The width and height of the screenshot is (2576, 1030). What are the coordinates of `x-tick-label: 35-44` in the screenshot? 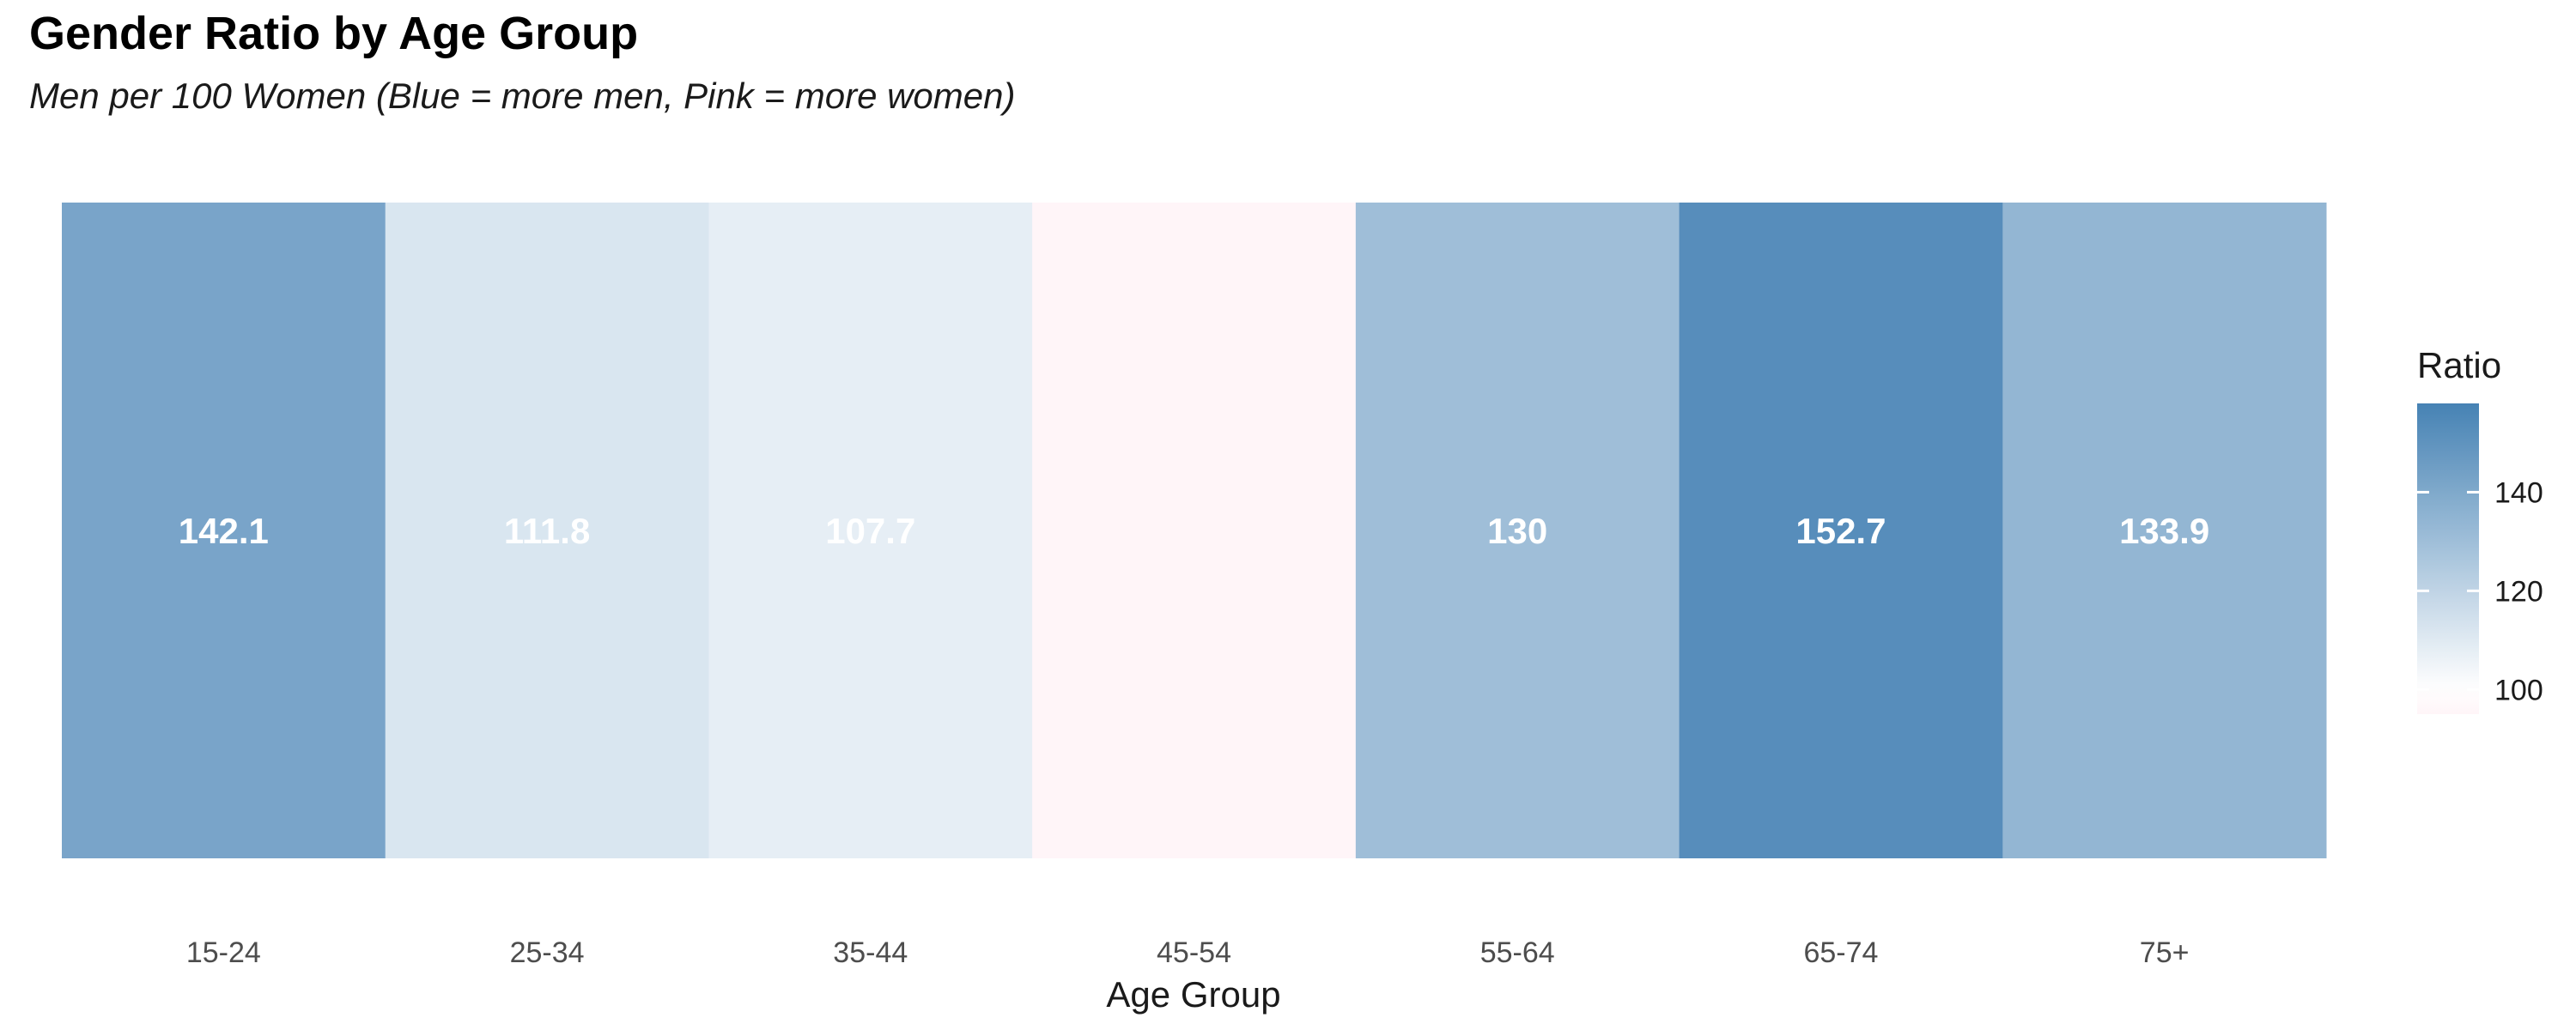 It's located at (870, 952).